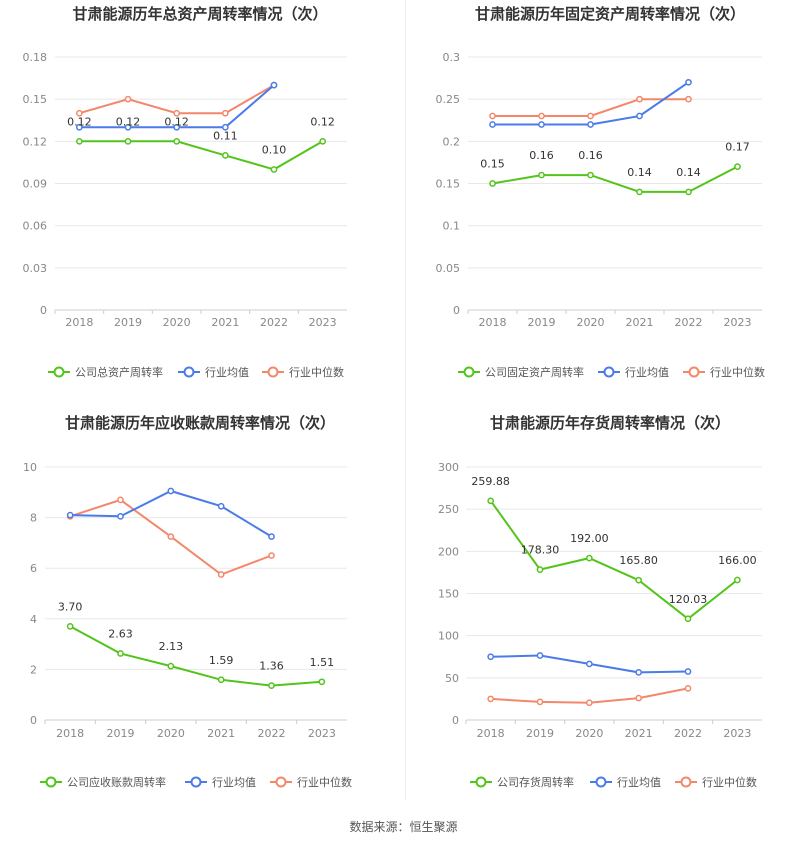  What do you see at coordinates (610, 14) in the screenshot?
I see `chart-2-title: 甘肃能源历年固定资产周转率情况（次）` at bounding box center [610, 14].